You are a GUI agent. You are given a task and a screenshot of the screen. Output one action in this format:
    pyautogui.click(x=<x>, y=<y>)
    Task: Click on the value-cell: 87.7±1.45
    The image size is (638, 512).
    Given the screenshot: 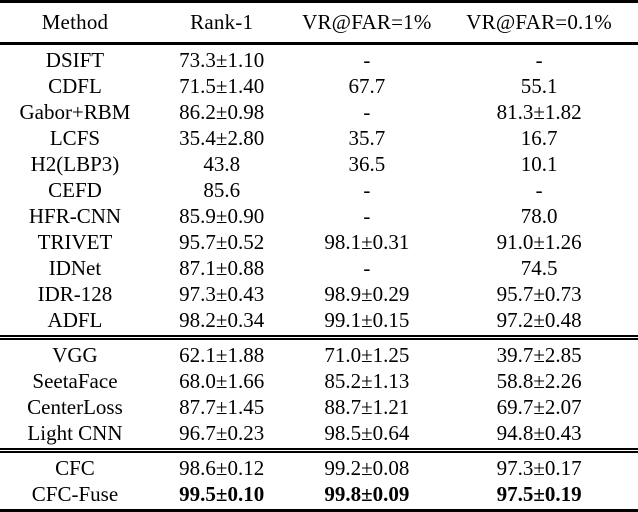 What is the action you would take?
    pyautogui.click(x=222, y=407)
    